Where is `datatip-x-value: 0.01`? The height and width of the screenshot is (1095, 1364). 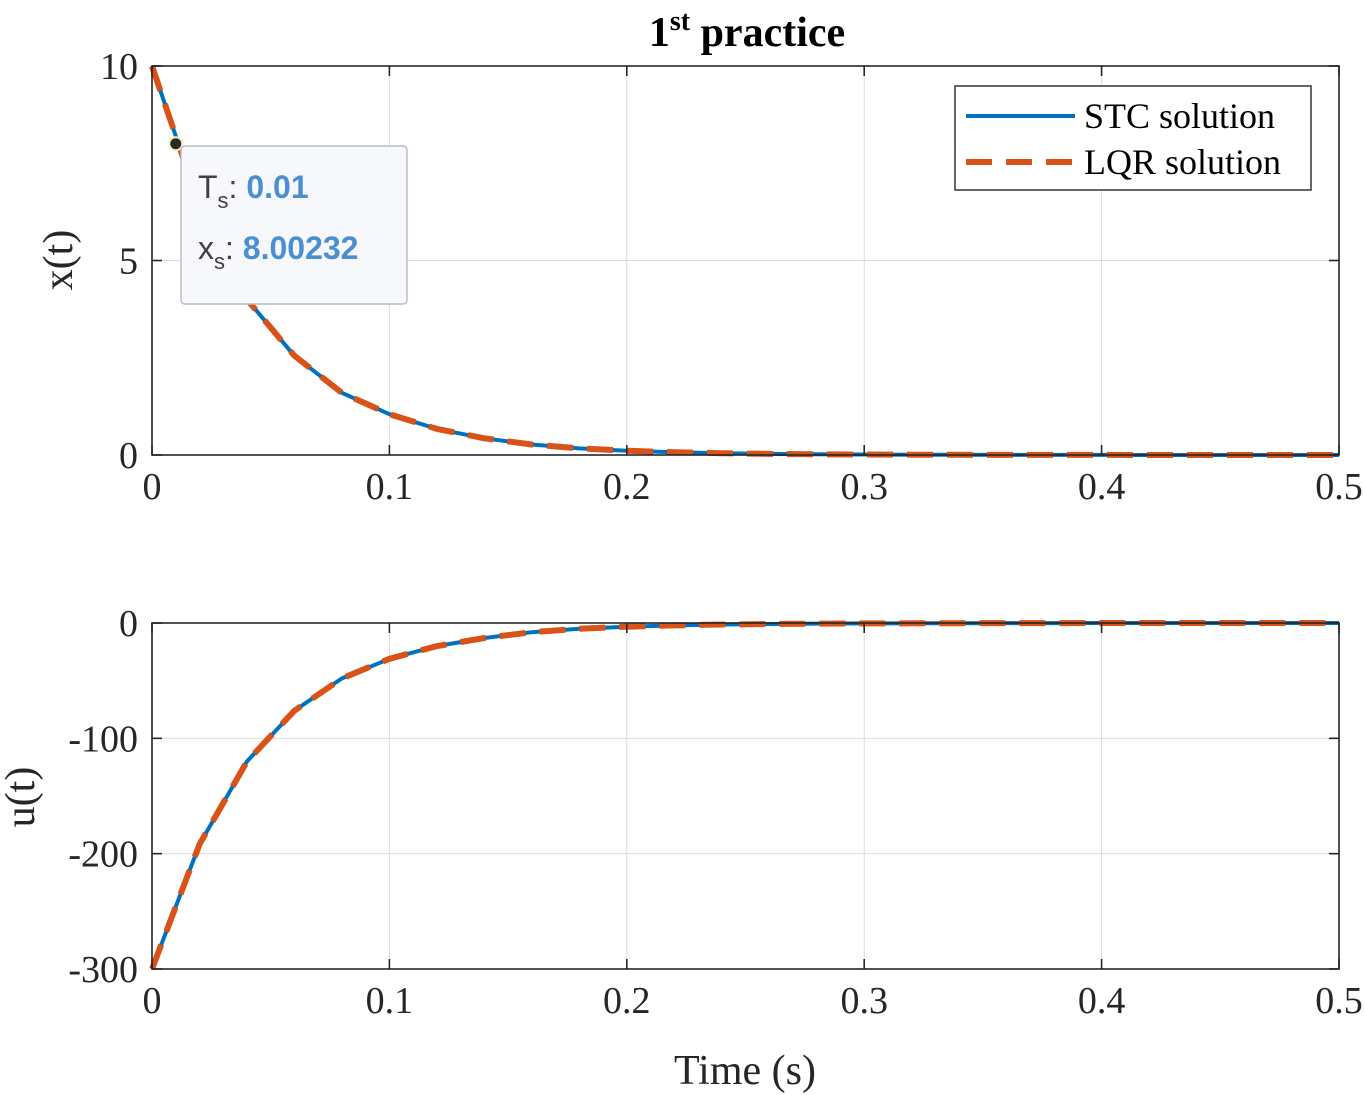 datatip-x-value: 0.01 is located at coordinates (277, 187).